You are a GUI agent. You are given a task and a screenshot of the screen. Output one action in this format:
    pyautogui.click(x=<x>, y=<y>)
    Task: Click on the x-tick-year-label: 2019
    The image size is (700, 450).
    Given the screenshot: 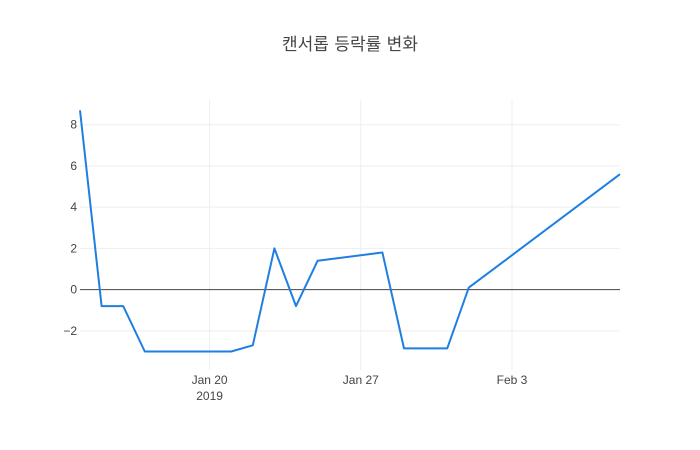 What is the action you would take?
    pyautogui.click(x=209, y=396)
    